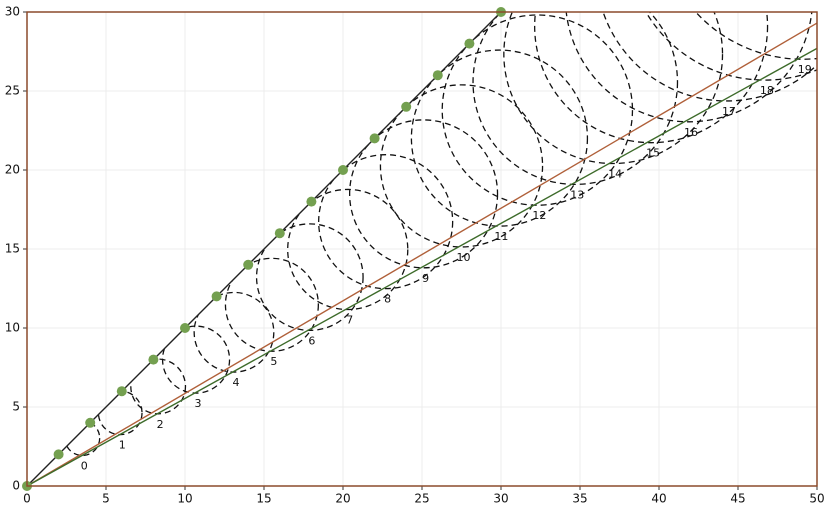  What do you see at coordinates (464, 257) in the screenshot?
I see `wavefront-label: 10` at bounding box center [464, 257].